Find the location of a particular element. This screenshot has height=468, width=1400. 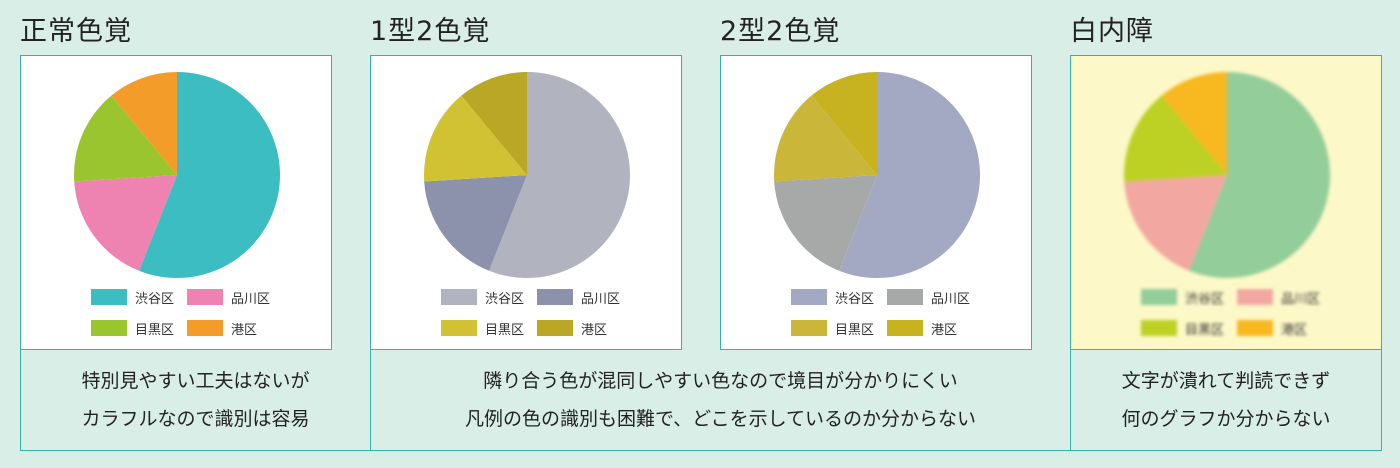

description-cataract: 文字が潰れて判読できず 何のグラフか分からない is located at coordinates (1226, 400).